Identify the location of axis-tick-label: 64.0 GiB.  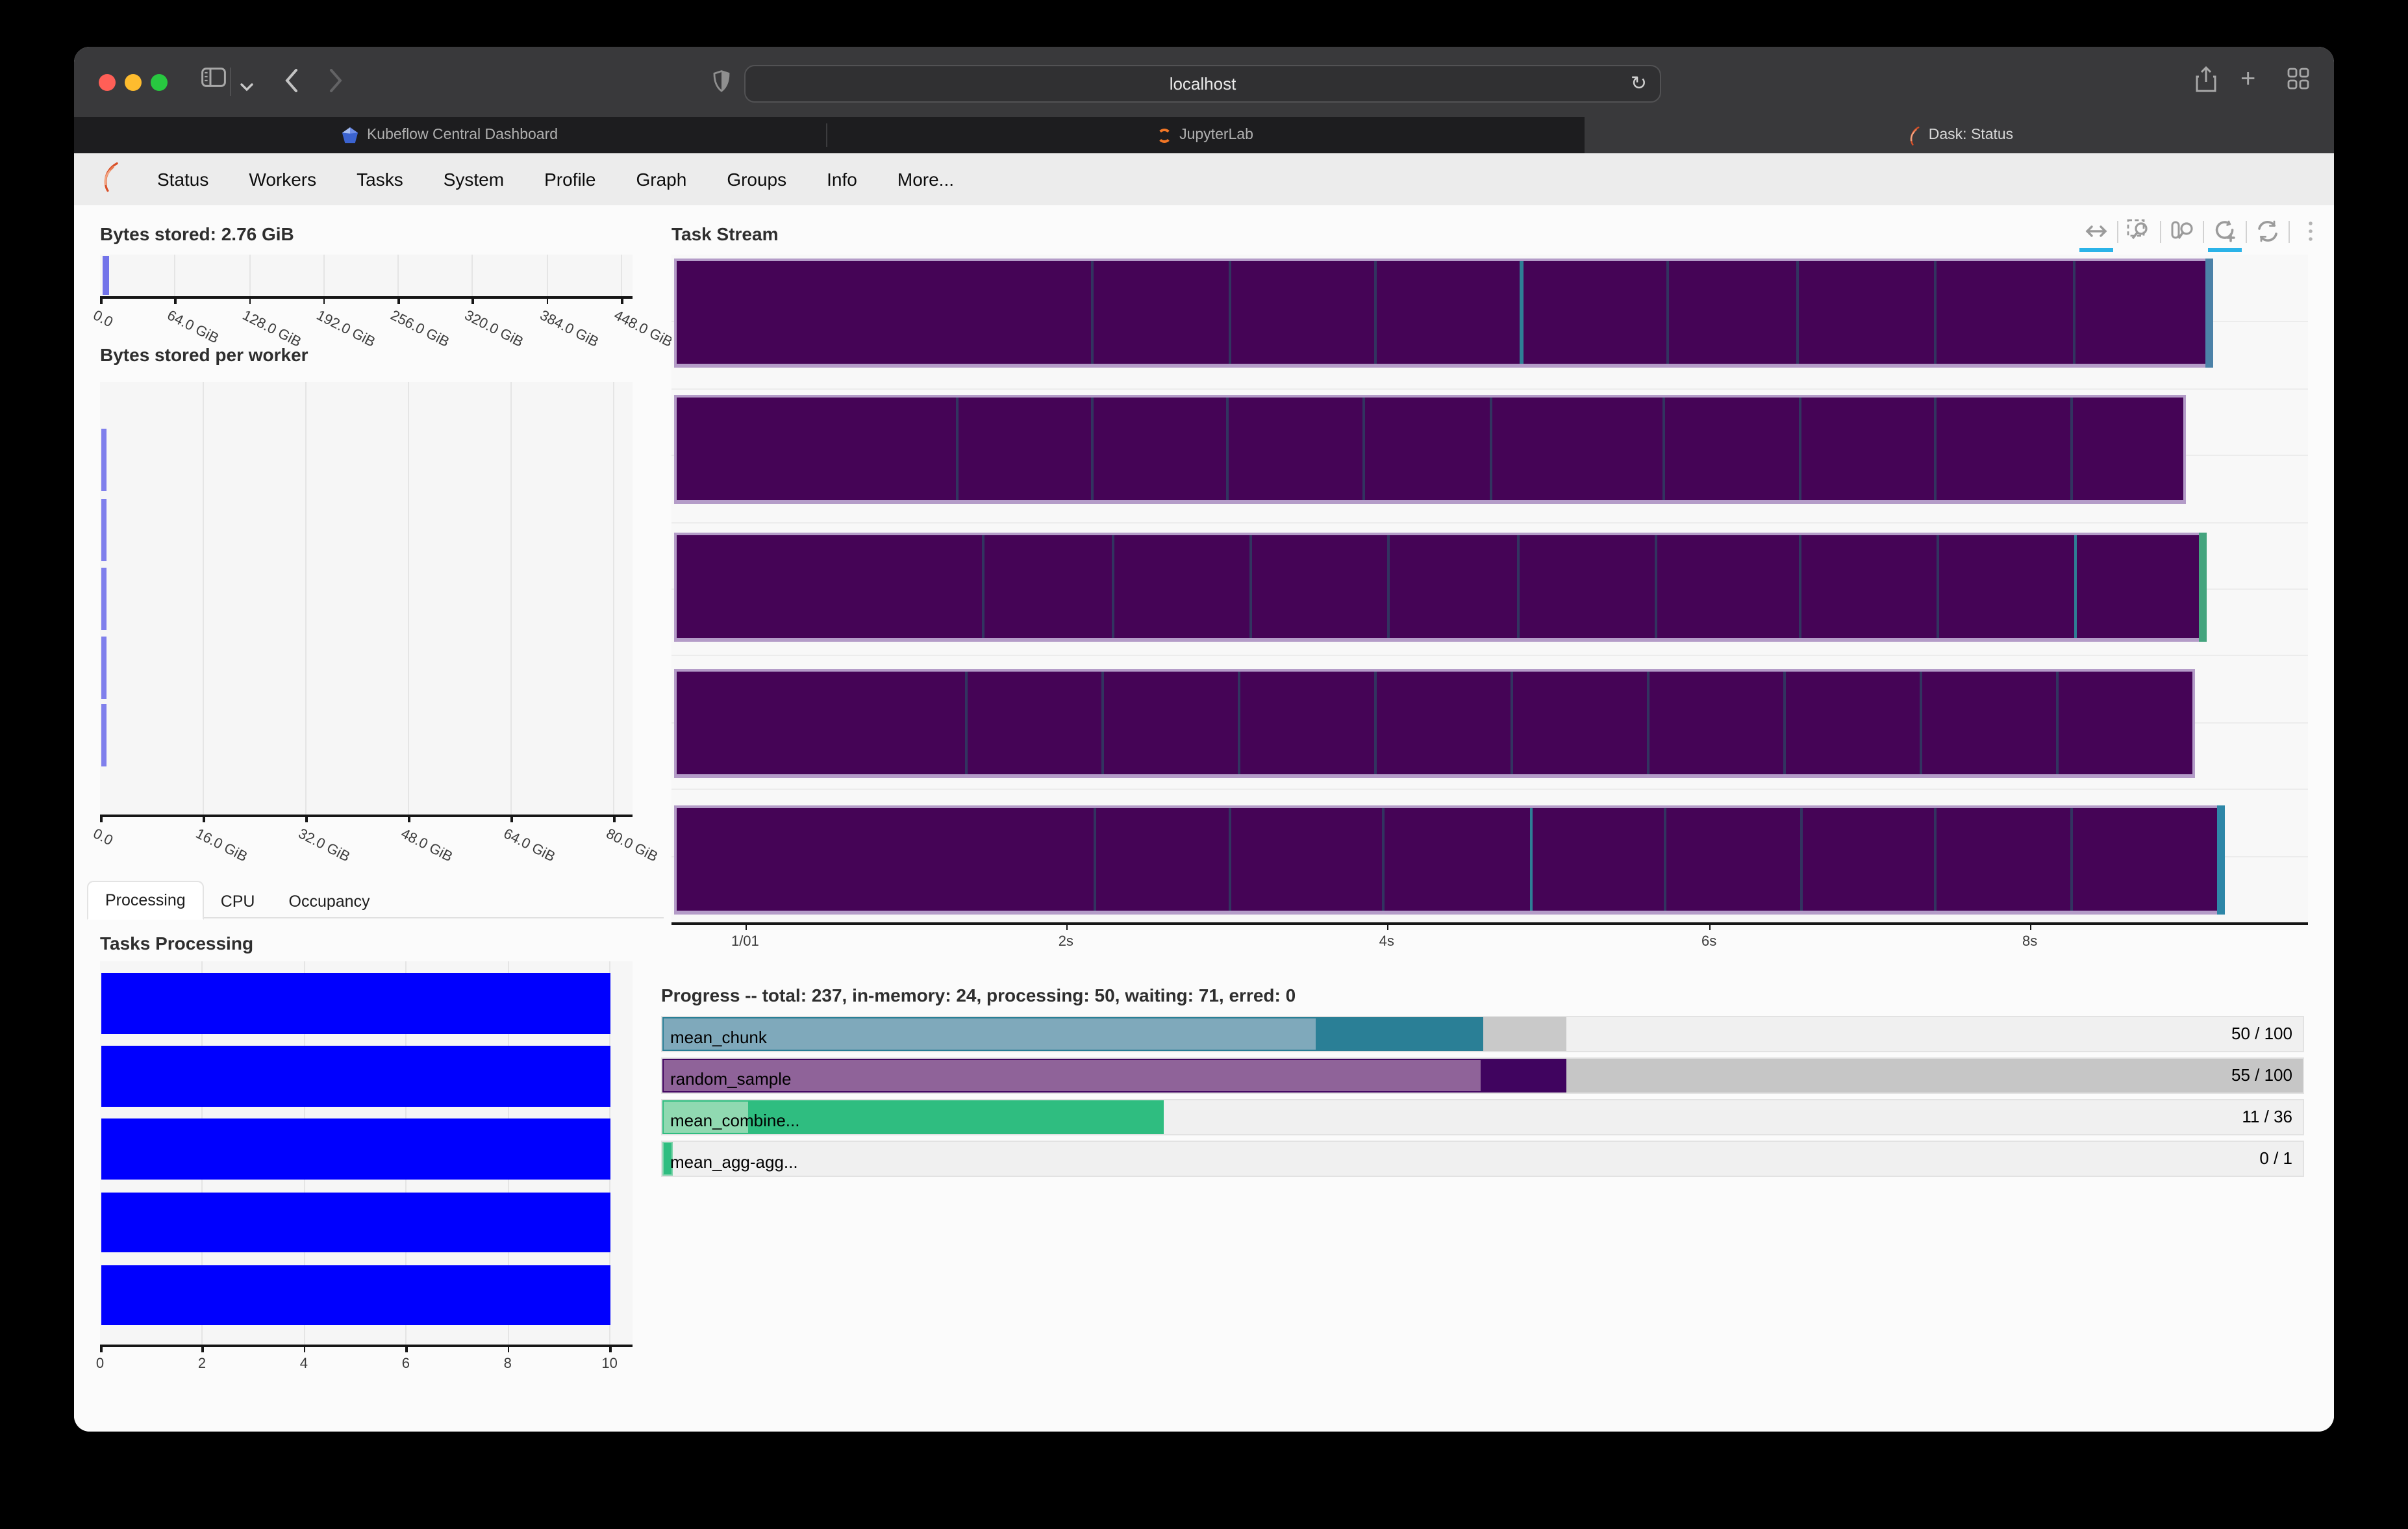
(193, 328).